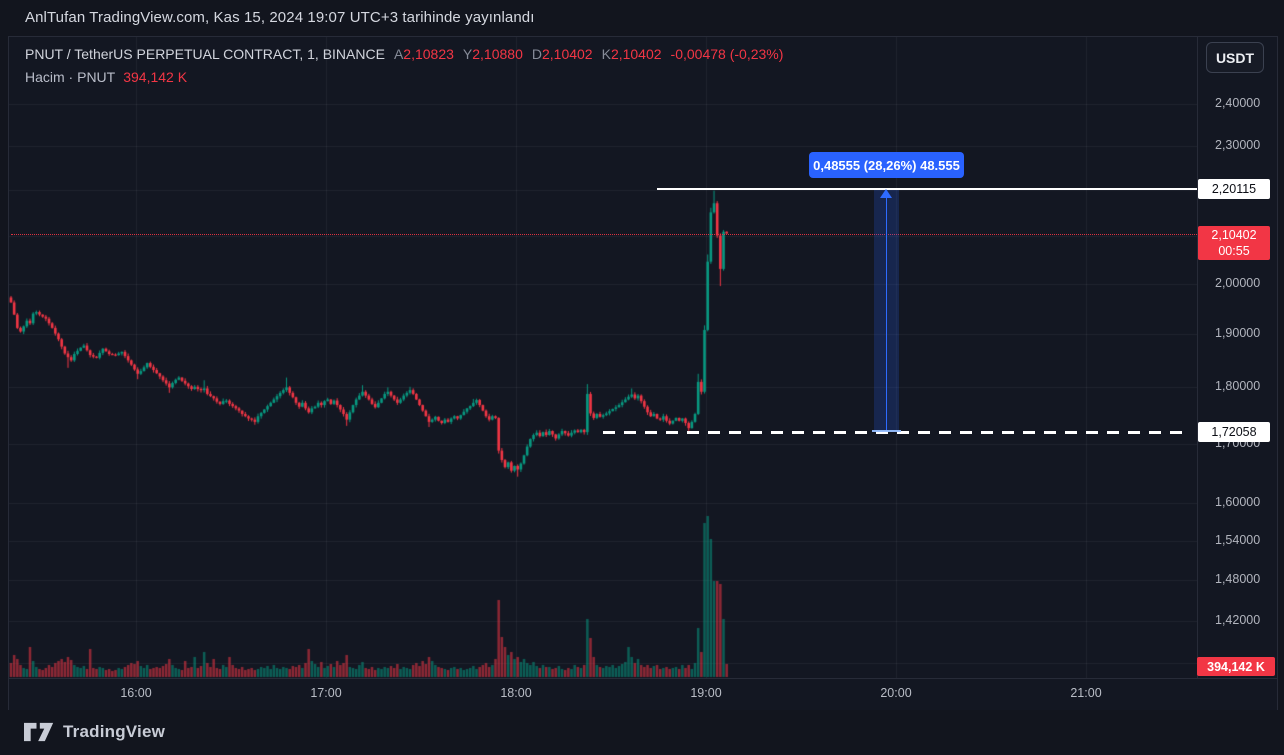  I want to click on price-tick: 1,48000, so click(1238, 579).